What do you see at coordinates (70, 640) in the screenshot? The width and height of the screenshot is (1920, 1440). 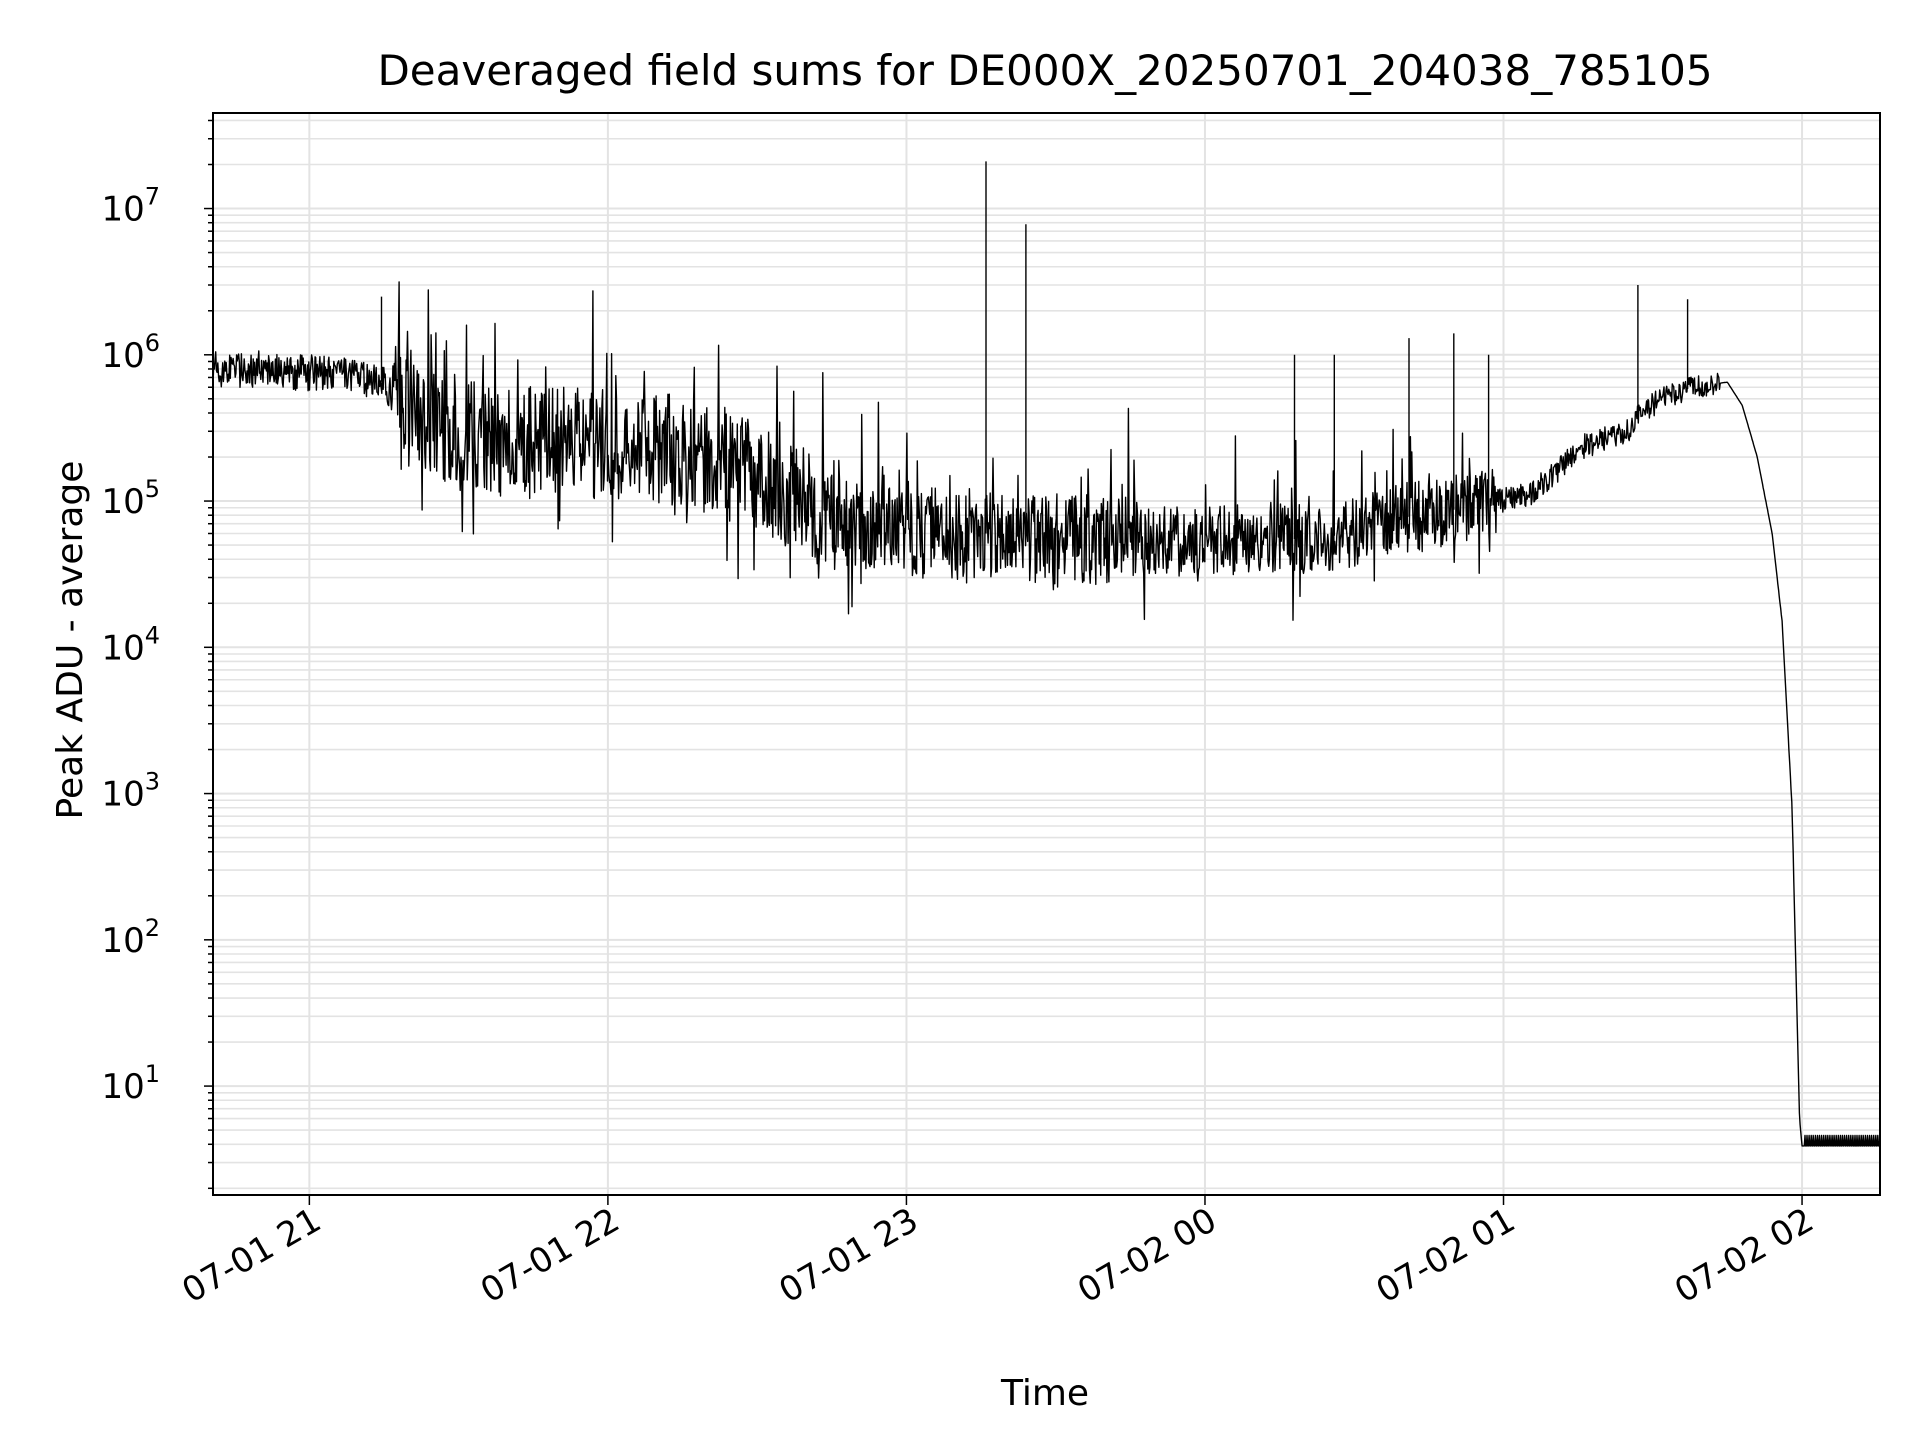 I see `y-axis-label: Peak ADU - average` at bounding box center [70, 640].